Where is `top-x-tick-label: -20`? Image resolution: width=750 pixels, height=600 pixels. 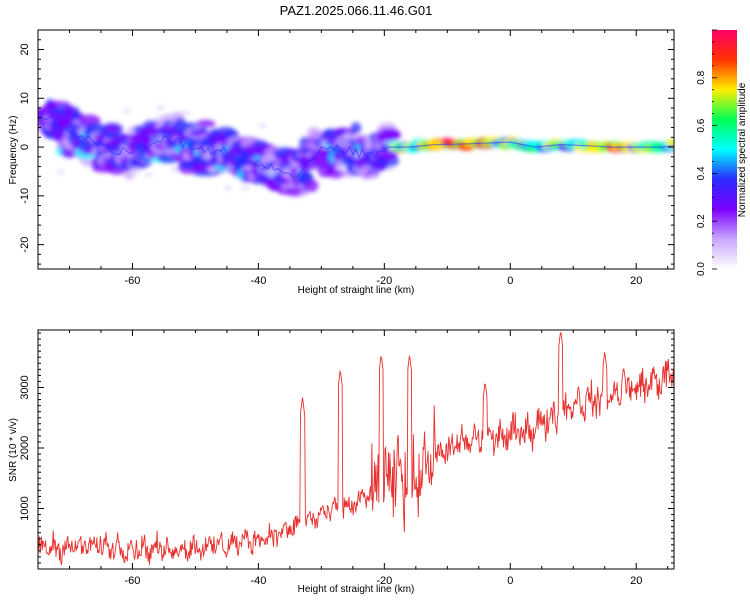 top-x-tick-label: -20 is located at coordinates (384, 281).